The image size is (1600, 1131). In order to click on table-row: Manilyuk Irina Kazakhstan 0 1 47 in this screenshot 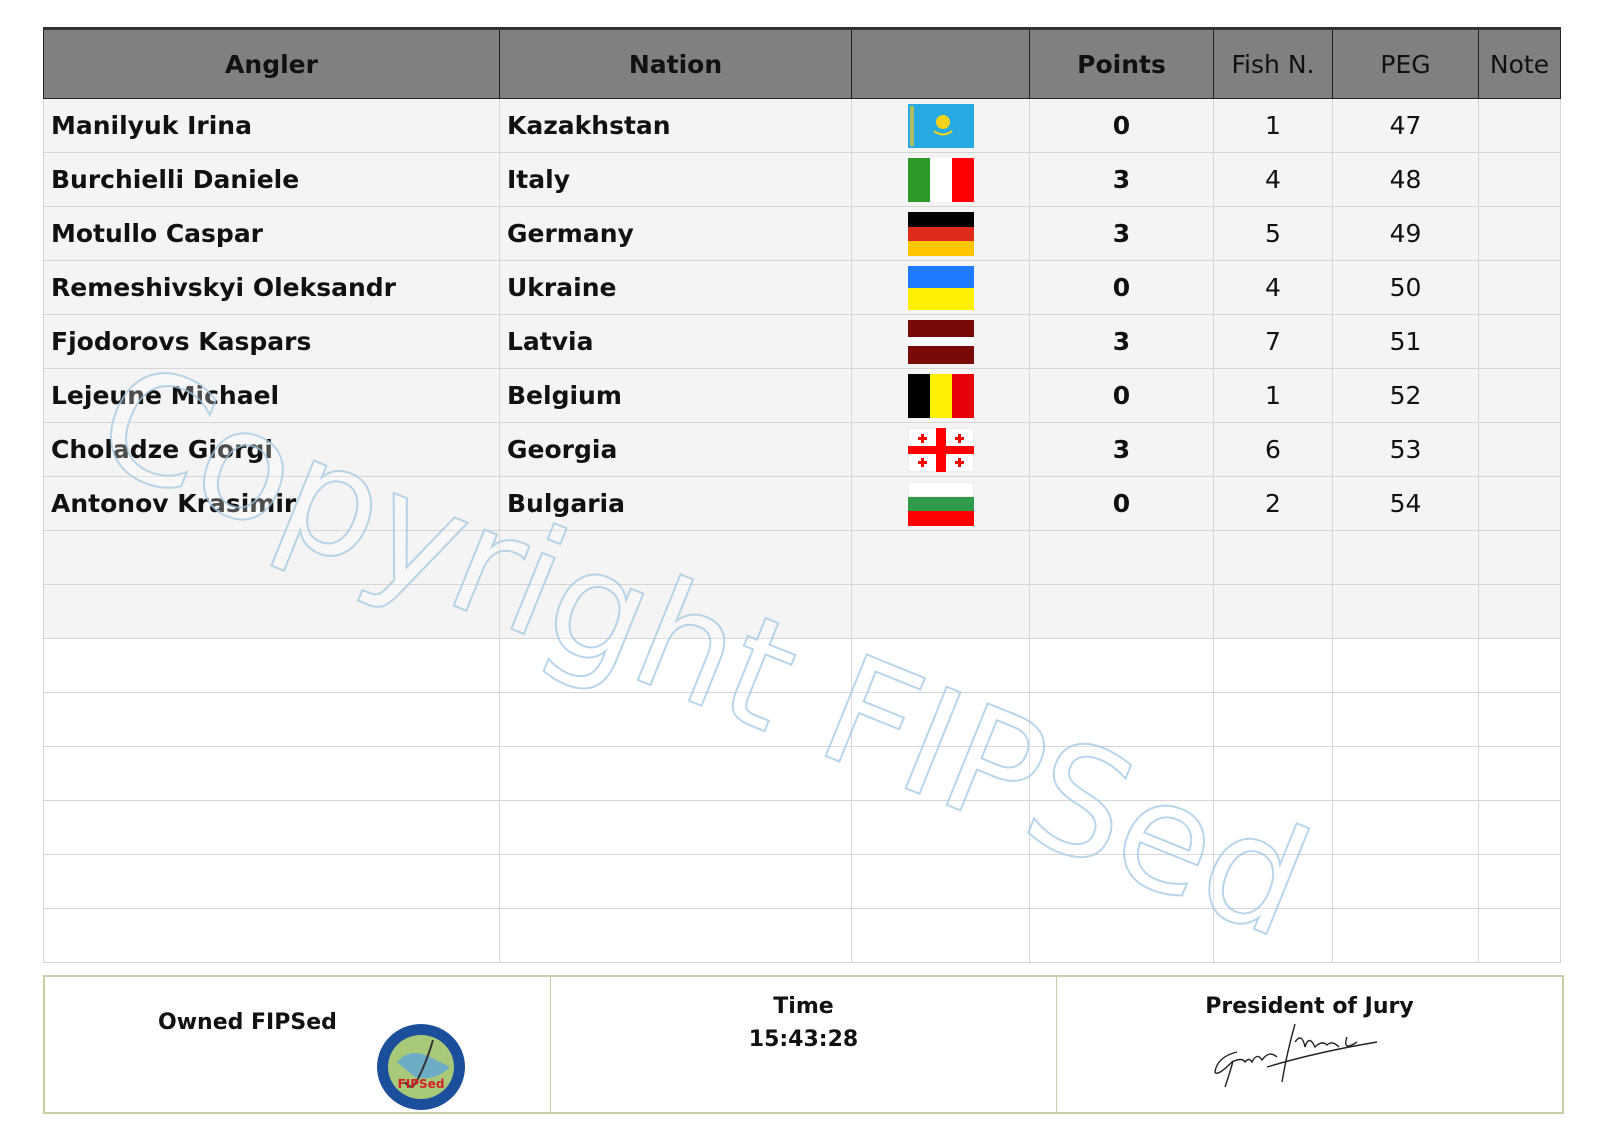, I will do `click(802, 125)`.